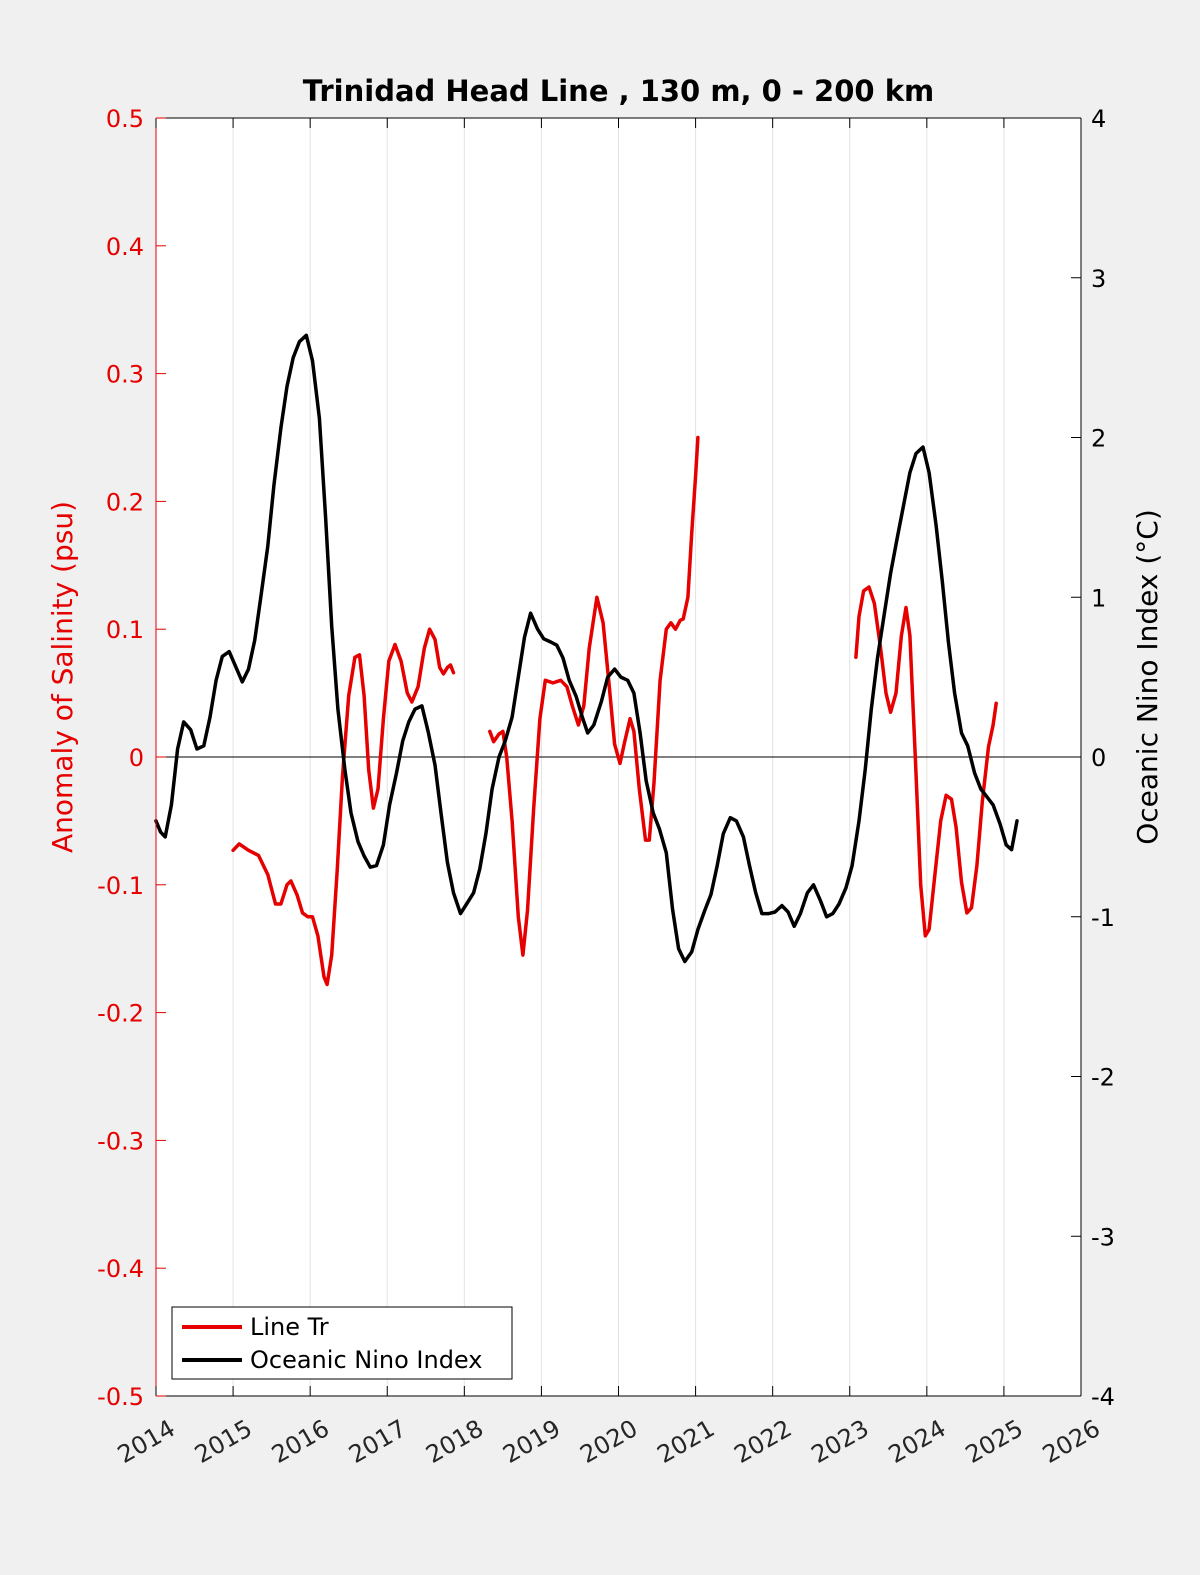 The width and height of the screenshot is (1200, 1575). What do you see at coordinates (120, 1141) in the screenshot?
I see `y-left-tick-label--0.3: -0.3` at bounding box center [120, 1141].